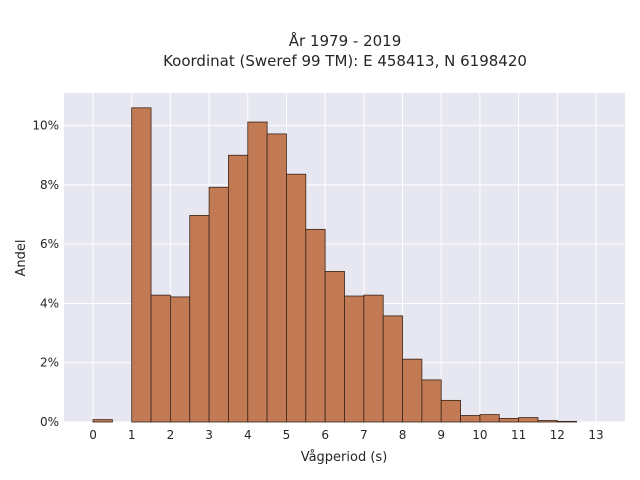 Image resolution: width=640 pixels, height=480 pixels. Describe the element at coordinates (49, 244) in the screenshot. I see `y-tick-label: 6%` at that location.